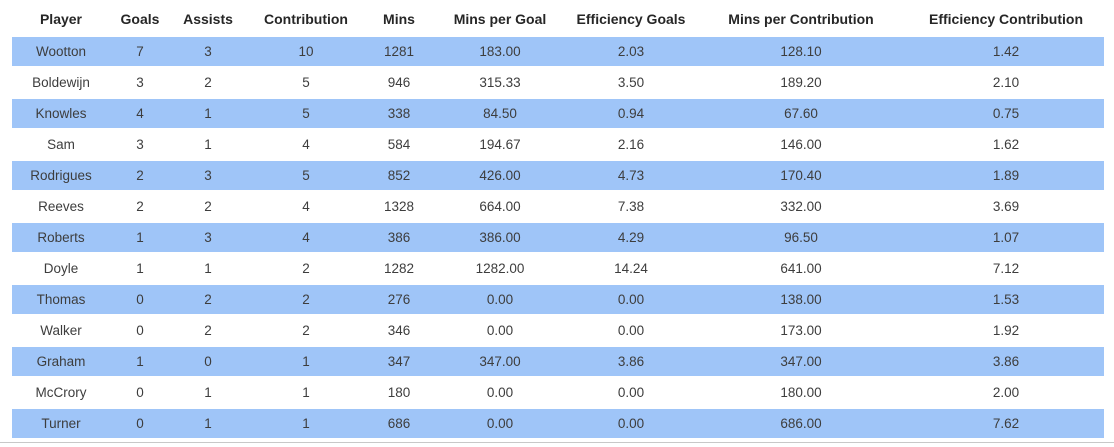 This screenshot has width=1114, height=447. I want to click on cell-efficiency-goals: 2.16, so click(631, 145).